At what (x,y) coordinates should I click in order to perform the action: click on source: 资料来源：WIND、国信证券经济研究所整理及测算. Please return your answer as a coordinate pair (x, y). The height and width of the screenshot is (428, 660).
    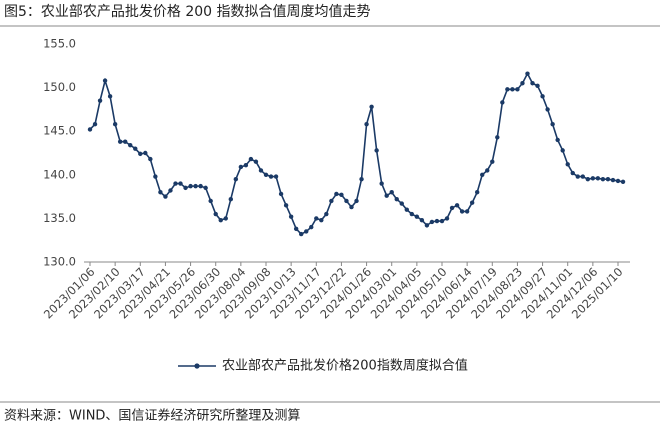
    Looking at the image, I should click on (152, 416).